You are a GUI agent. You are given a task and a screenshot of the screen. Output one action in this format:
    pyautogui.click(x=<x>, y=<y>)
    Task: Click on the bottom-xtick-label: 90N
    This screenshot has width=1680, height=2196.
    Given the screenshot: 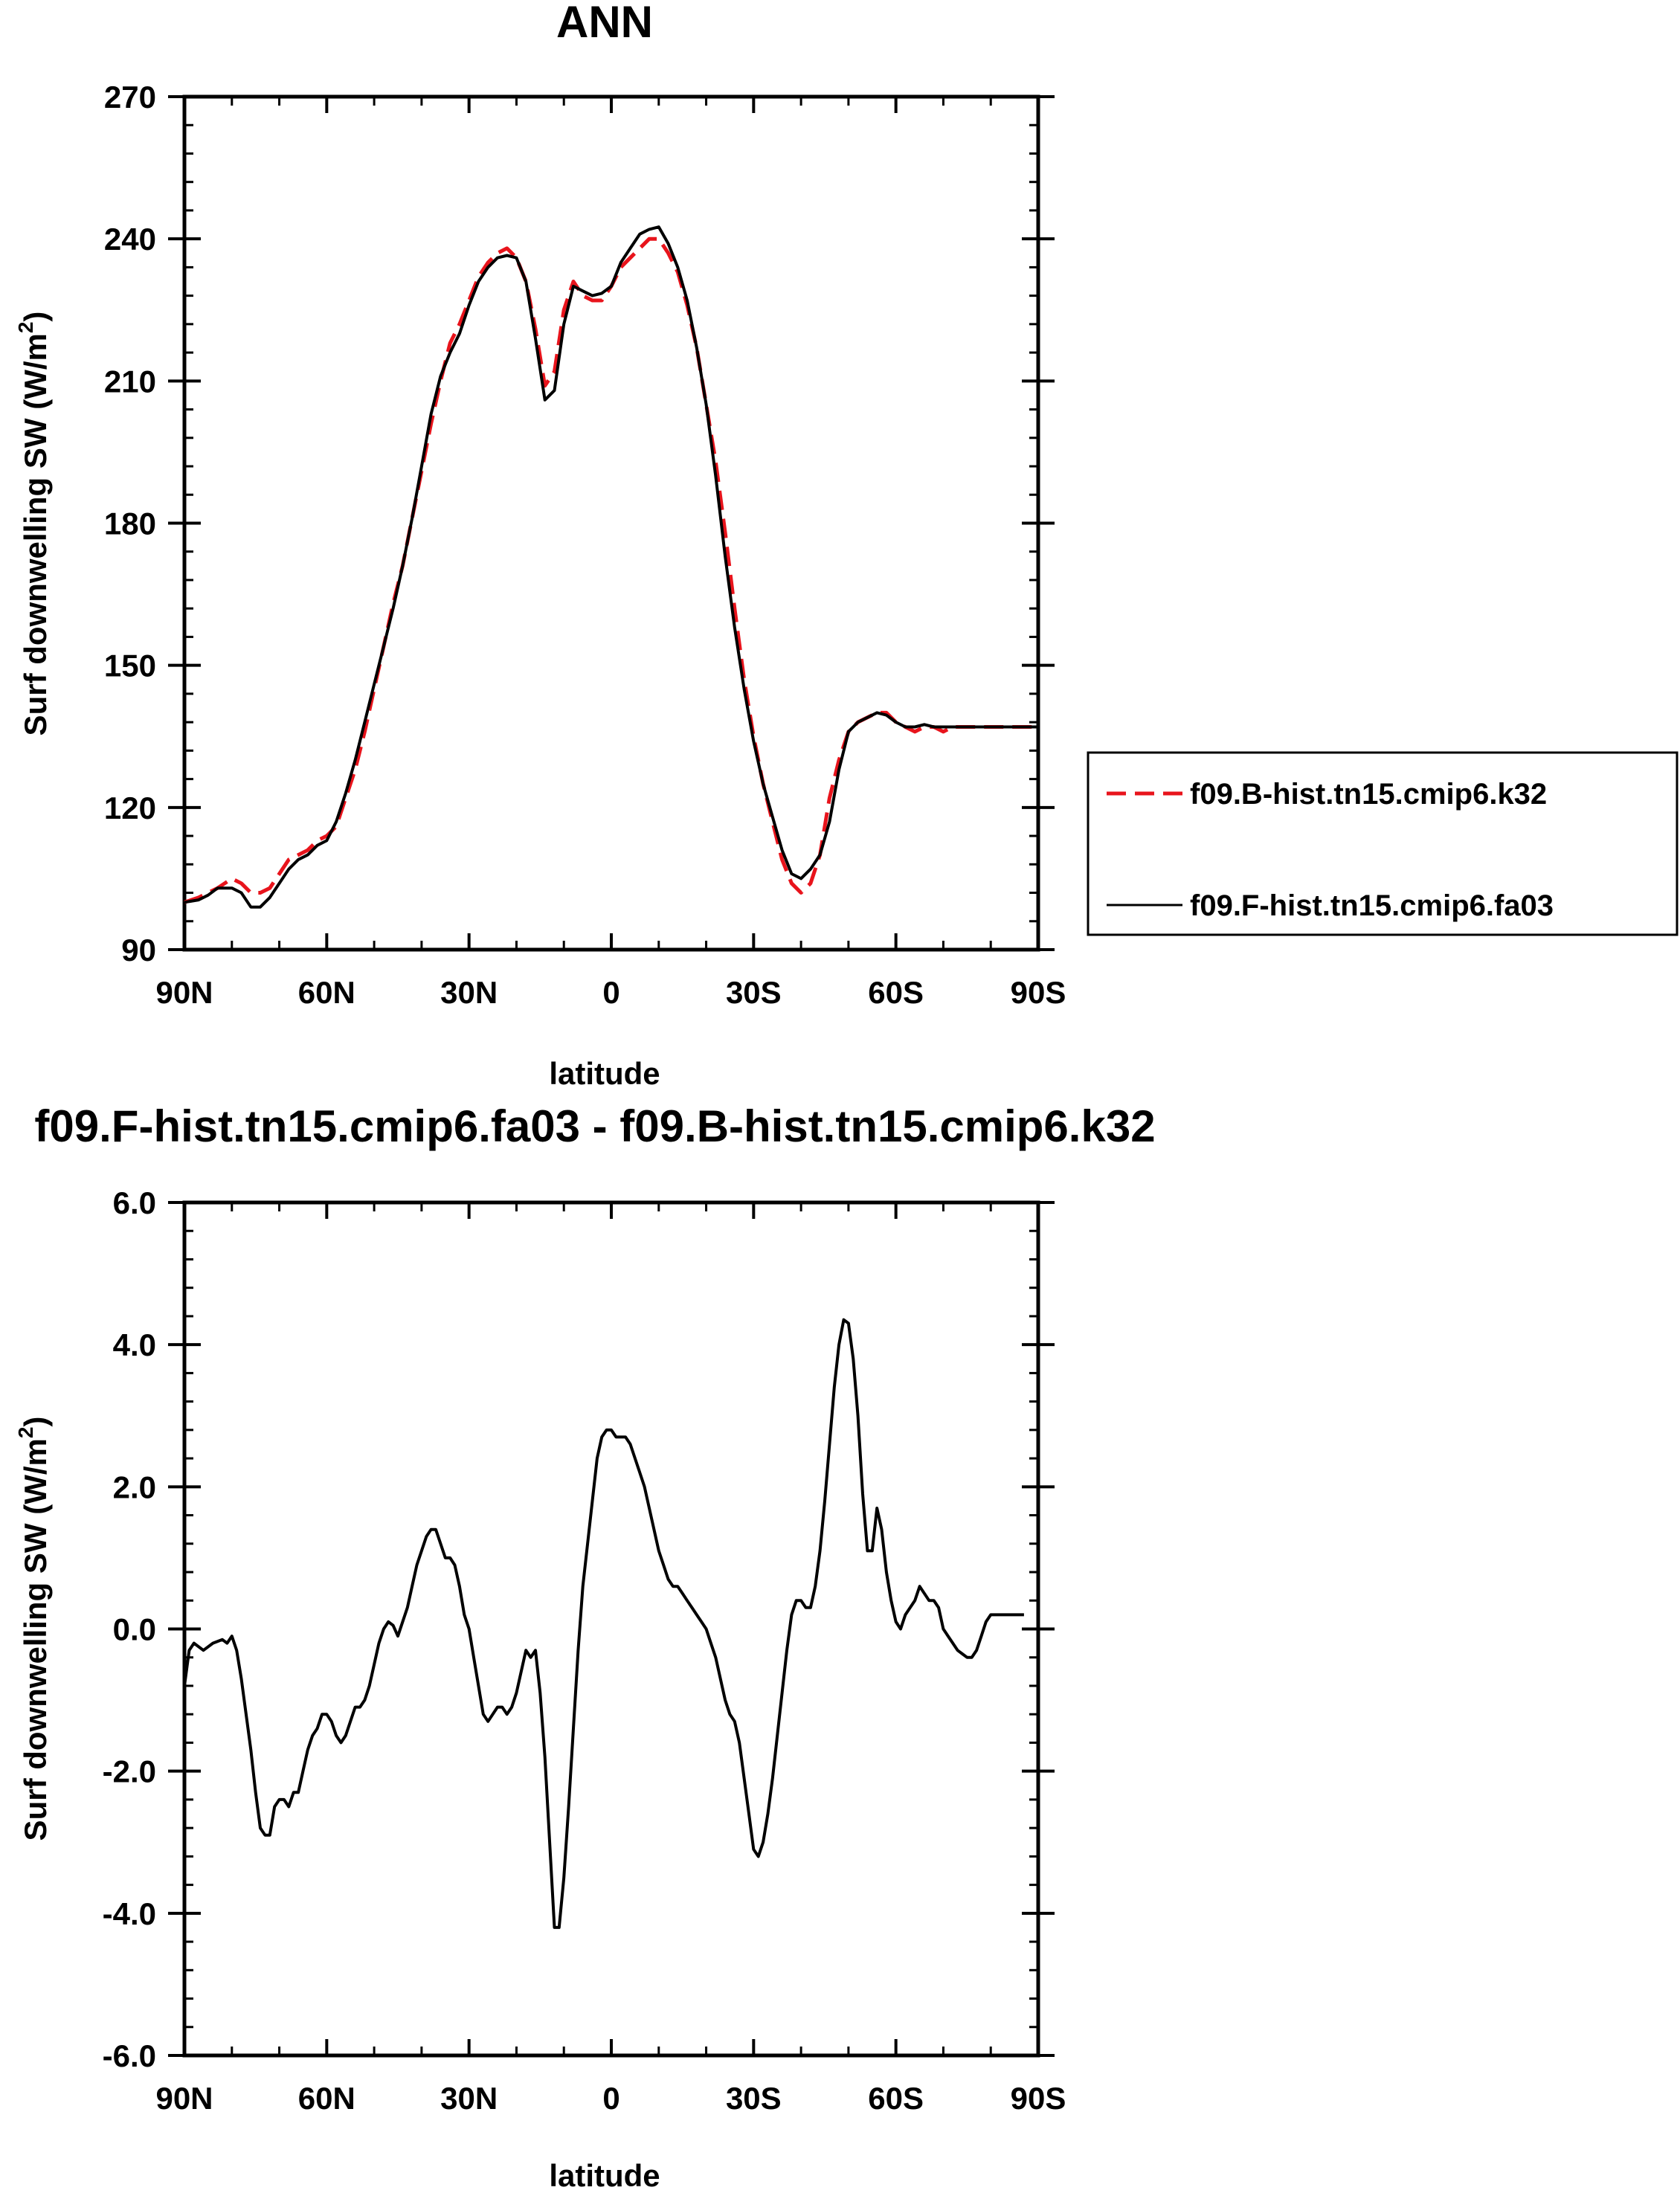 What is the action you would take?
    pyautogui.click(x=184, y=2098)
    